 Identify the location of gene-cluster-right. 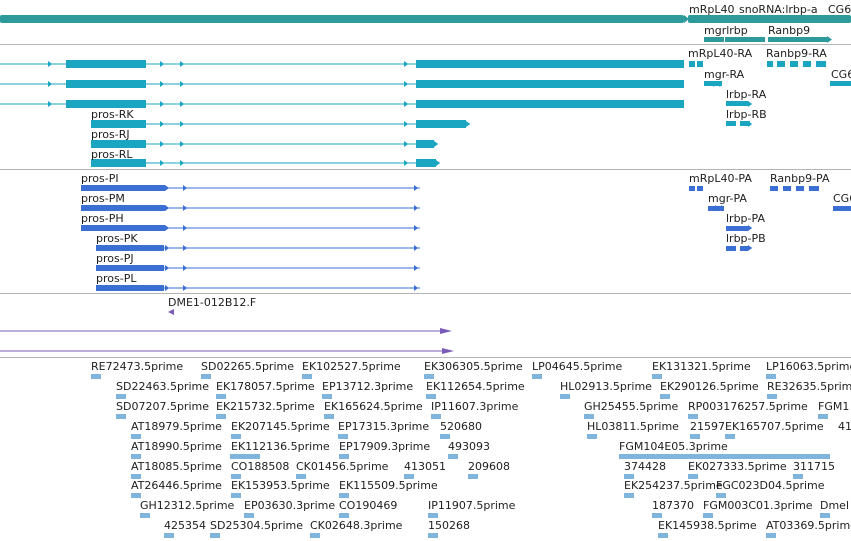
(769, 19).